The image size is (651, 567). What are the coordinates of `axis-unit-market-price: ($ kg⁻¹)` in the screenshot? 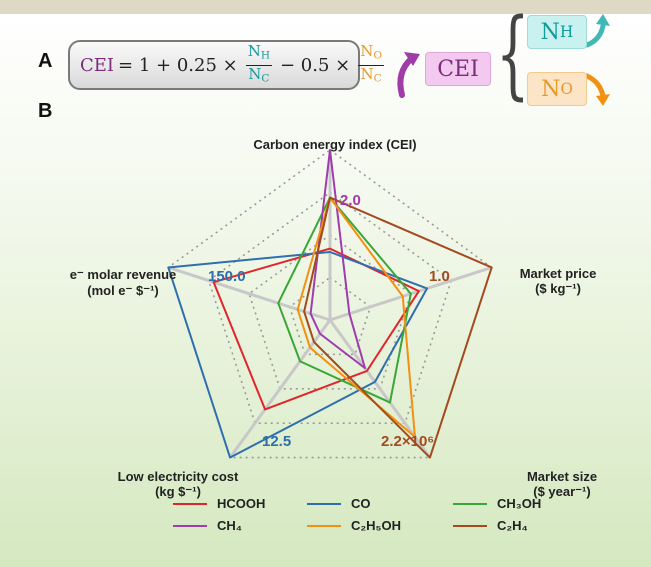 It's located at (558, 288).